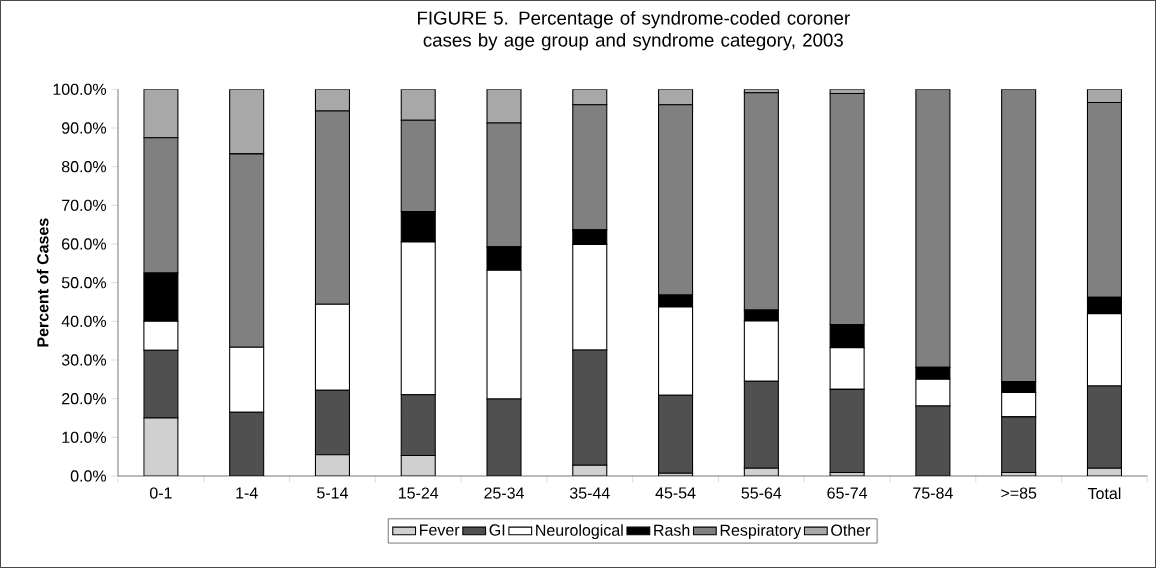 The width and height of the screenshot is (1156, 568). I want to click on y-tick-label: 100.0%, so click(80, 89).